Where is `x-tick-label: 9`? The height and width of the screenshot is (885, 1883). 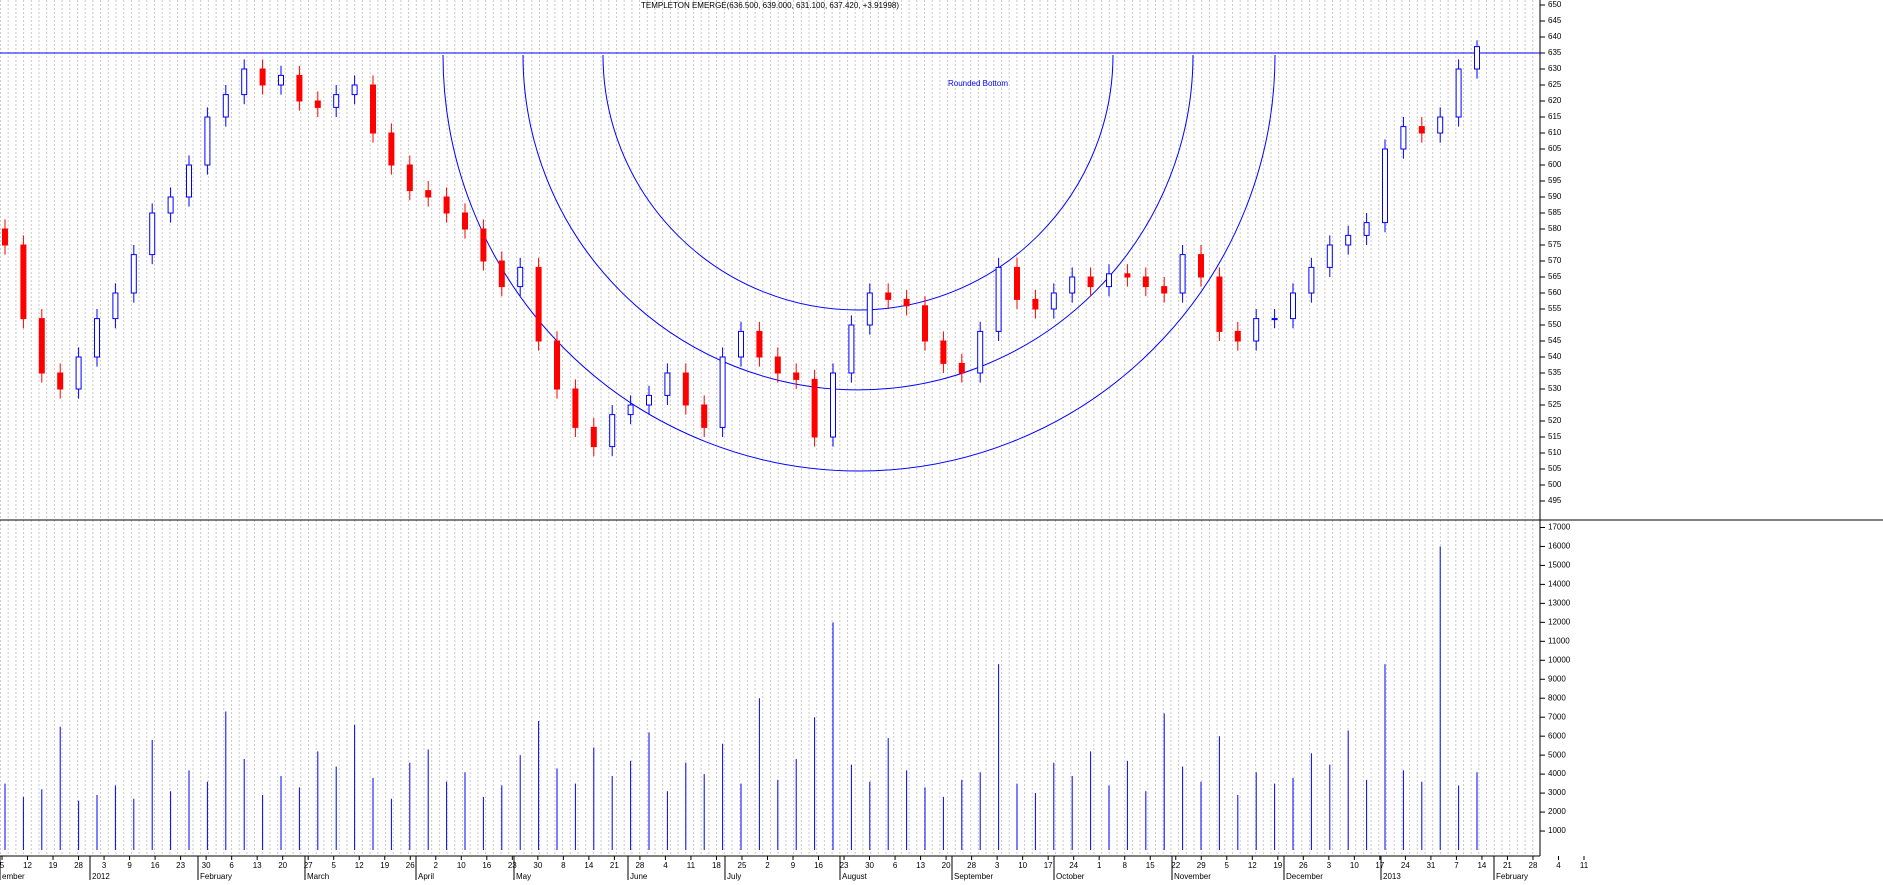
x-tick-label: 9 is located at coordinates (793, 865).